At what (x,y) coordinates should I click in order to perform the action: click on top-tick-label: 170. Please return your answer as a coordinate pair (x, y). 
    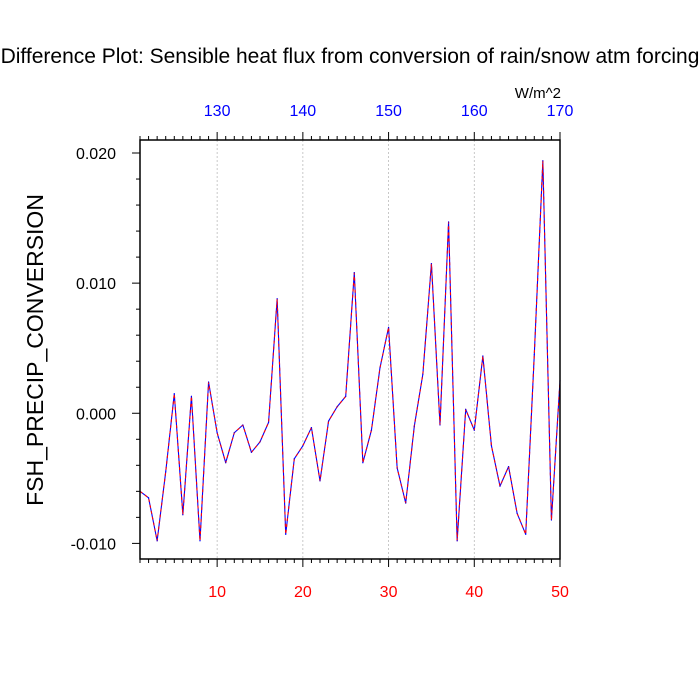
    Looking at the image, I should click on (560, 111).